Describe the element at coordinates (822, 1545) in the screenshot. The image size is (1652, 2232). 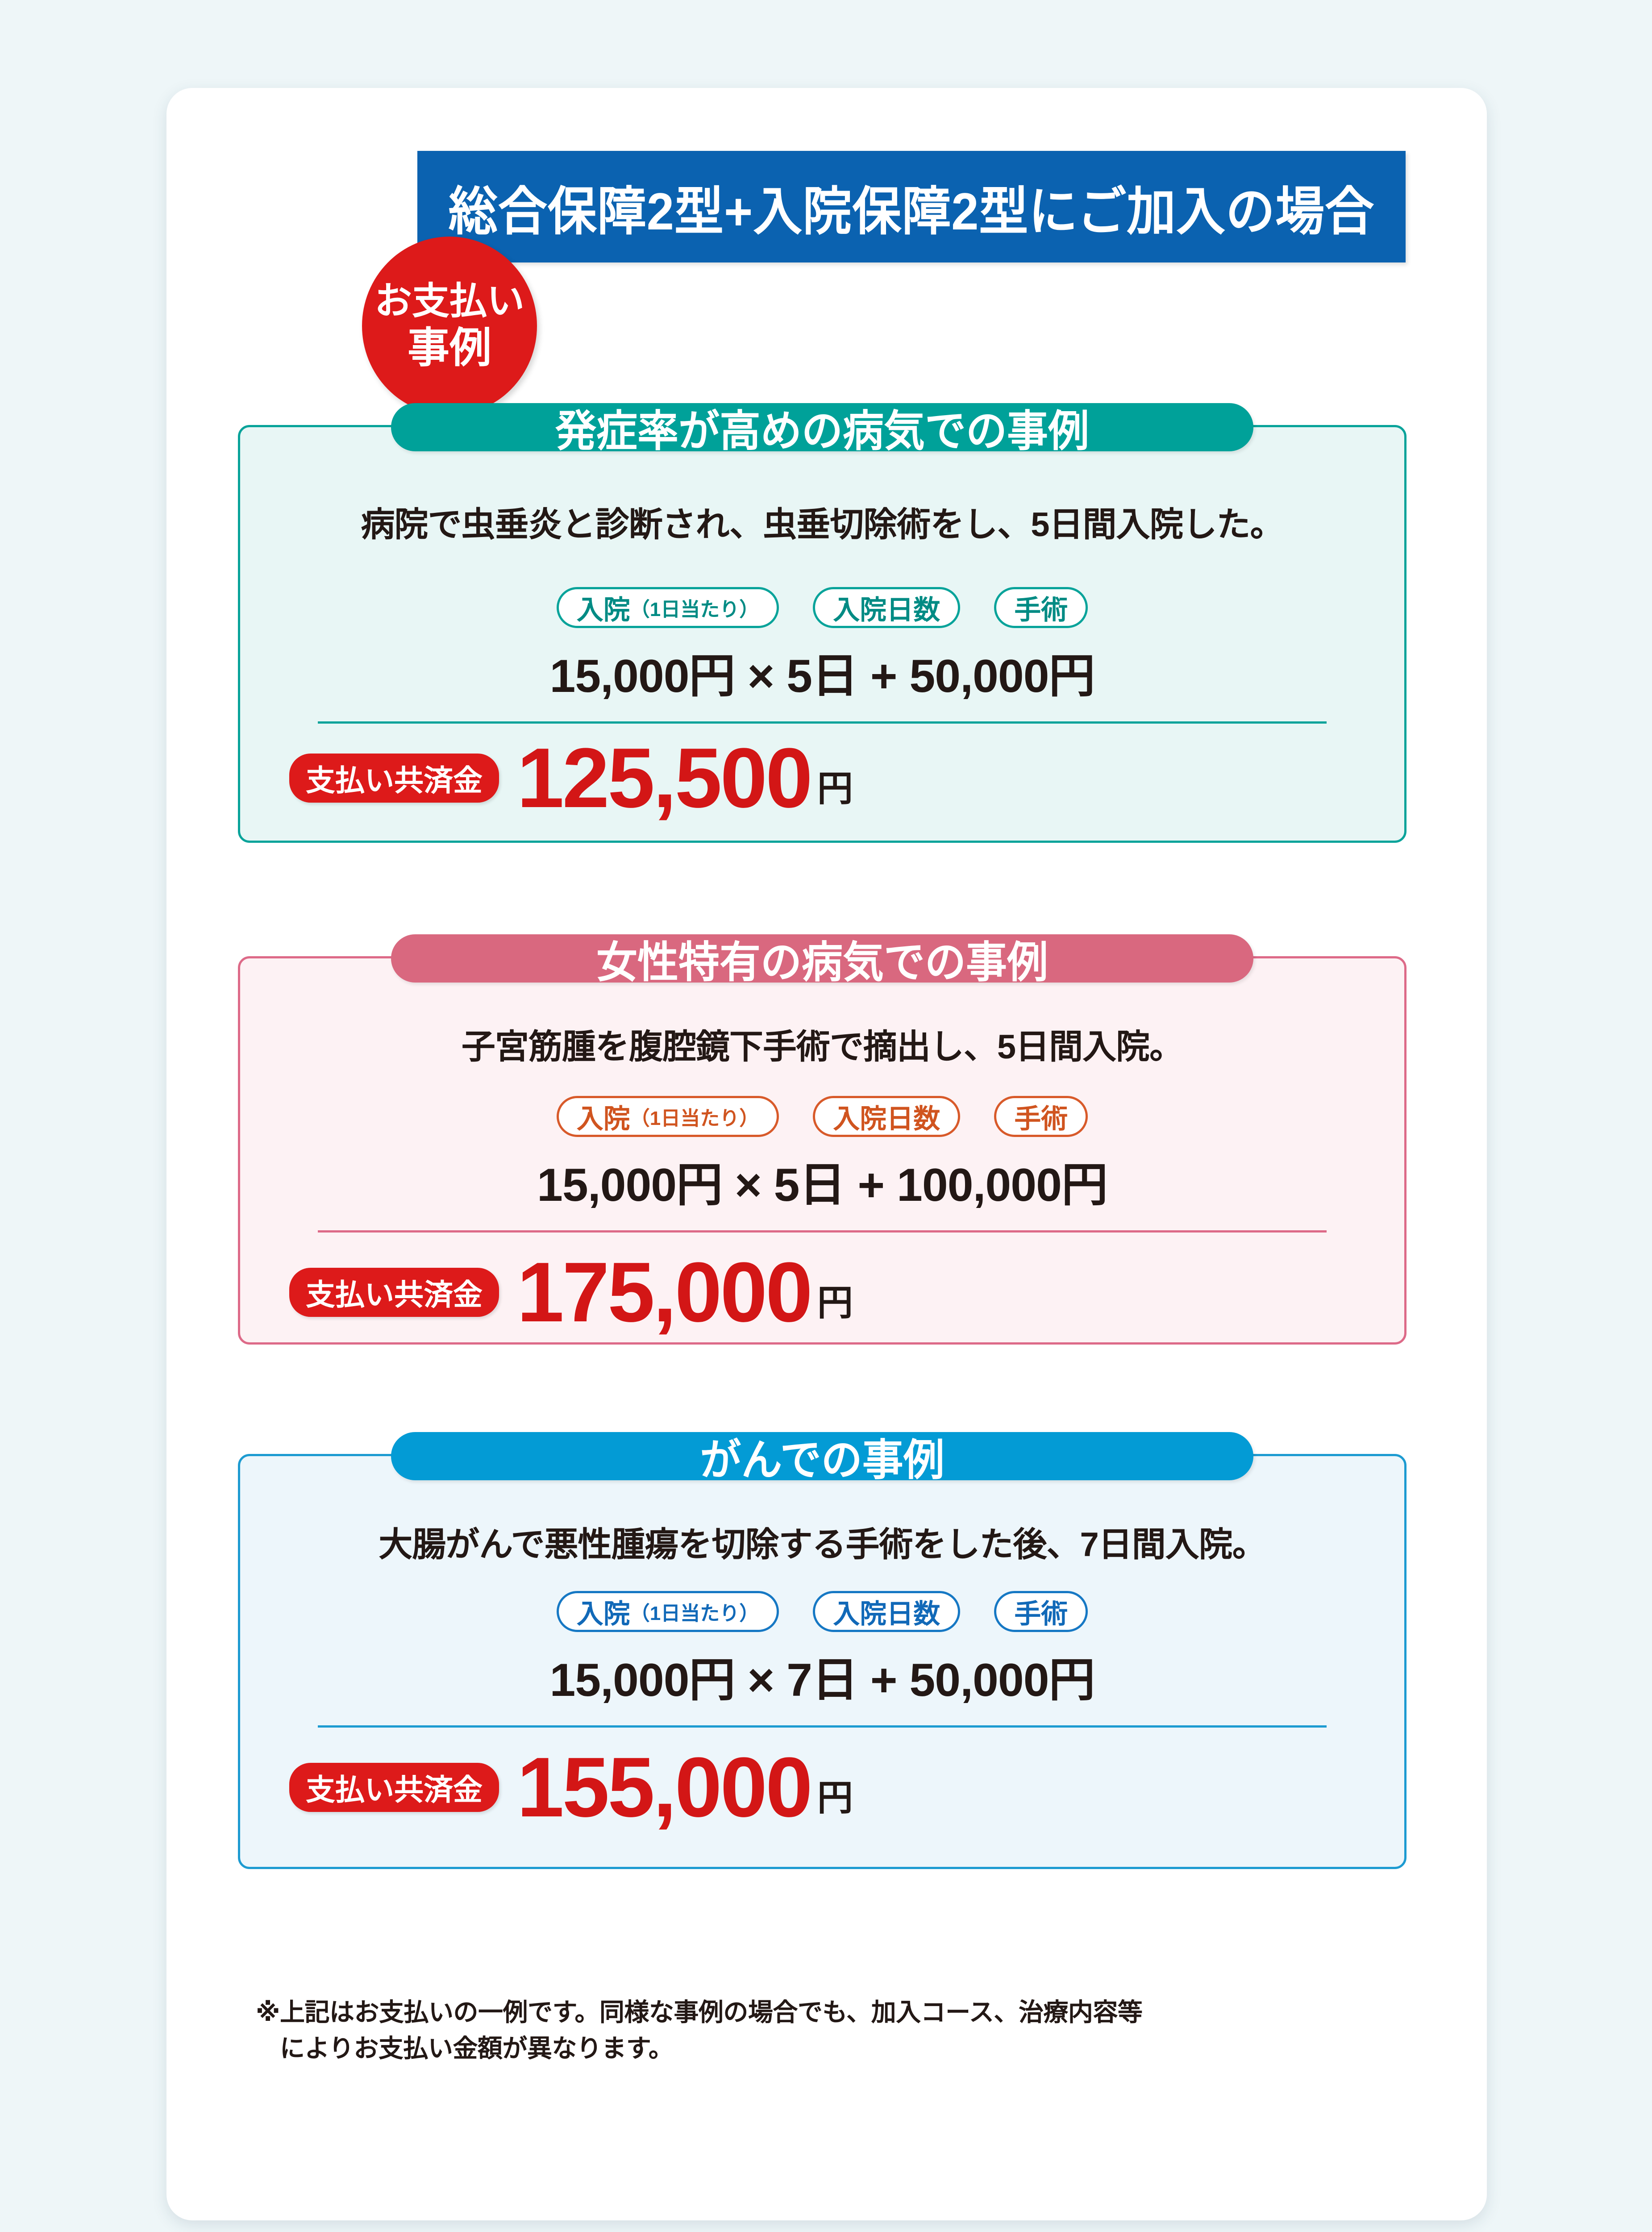
I see `case-description: 大腸がんで悪性腫瘍を切除する手術をした後、7日間入院。` at that location.